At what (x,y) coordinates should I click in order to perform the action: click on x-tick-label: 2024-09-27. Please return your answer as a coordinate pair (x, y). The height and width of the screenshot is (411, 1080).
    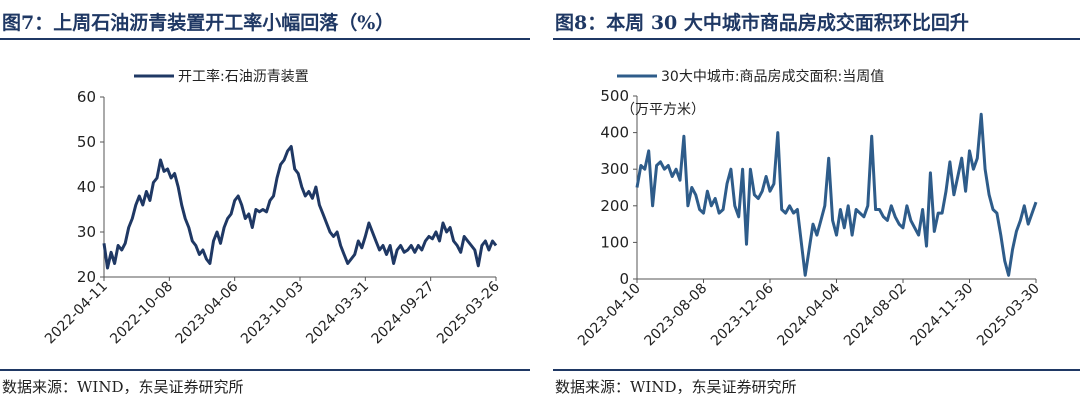
    Looking at the image, I should click on (403, 313).